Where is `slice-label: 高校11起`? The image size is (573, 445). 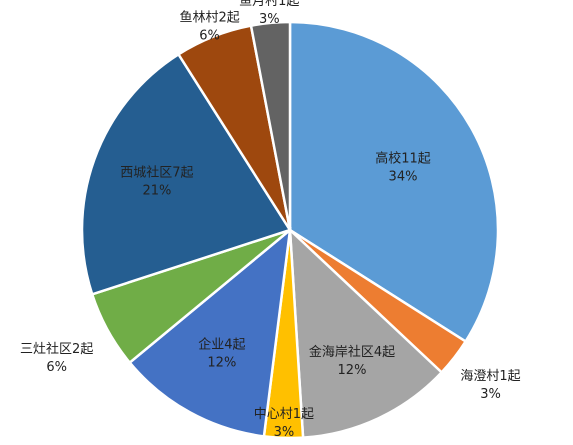
slice-label: 高校11起 is located at coordinates (403, 158).